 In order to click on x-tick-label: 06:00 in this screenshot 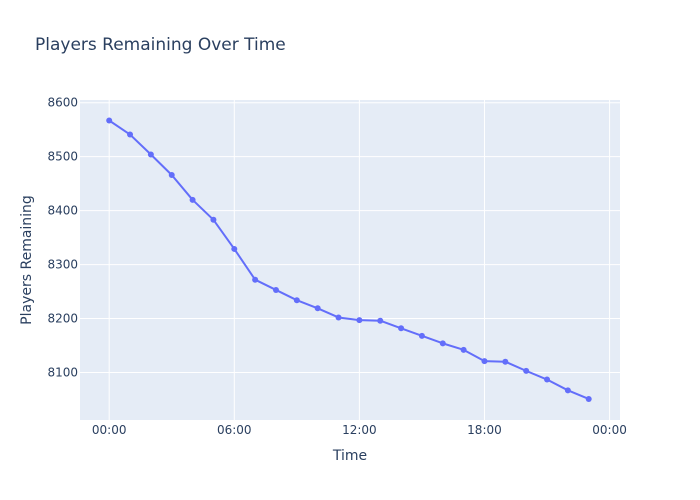, I will do `click(234, 430)`.